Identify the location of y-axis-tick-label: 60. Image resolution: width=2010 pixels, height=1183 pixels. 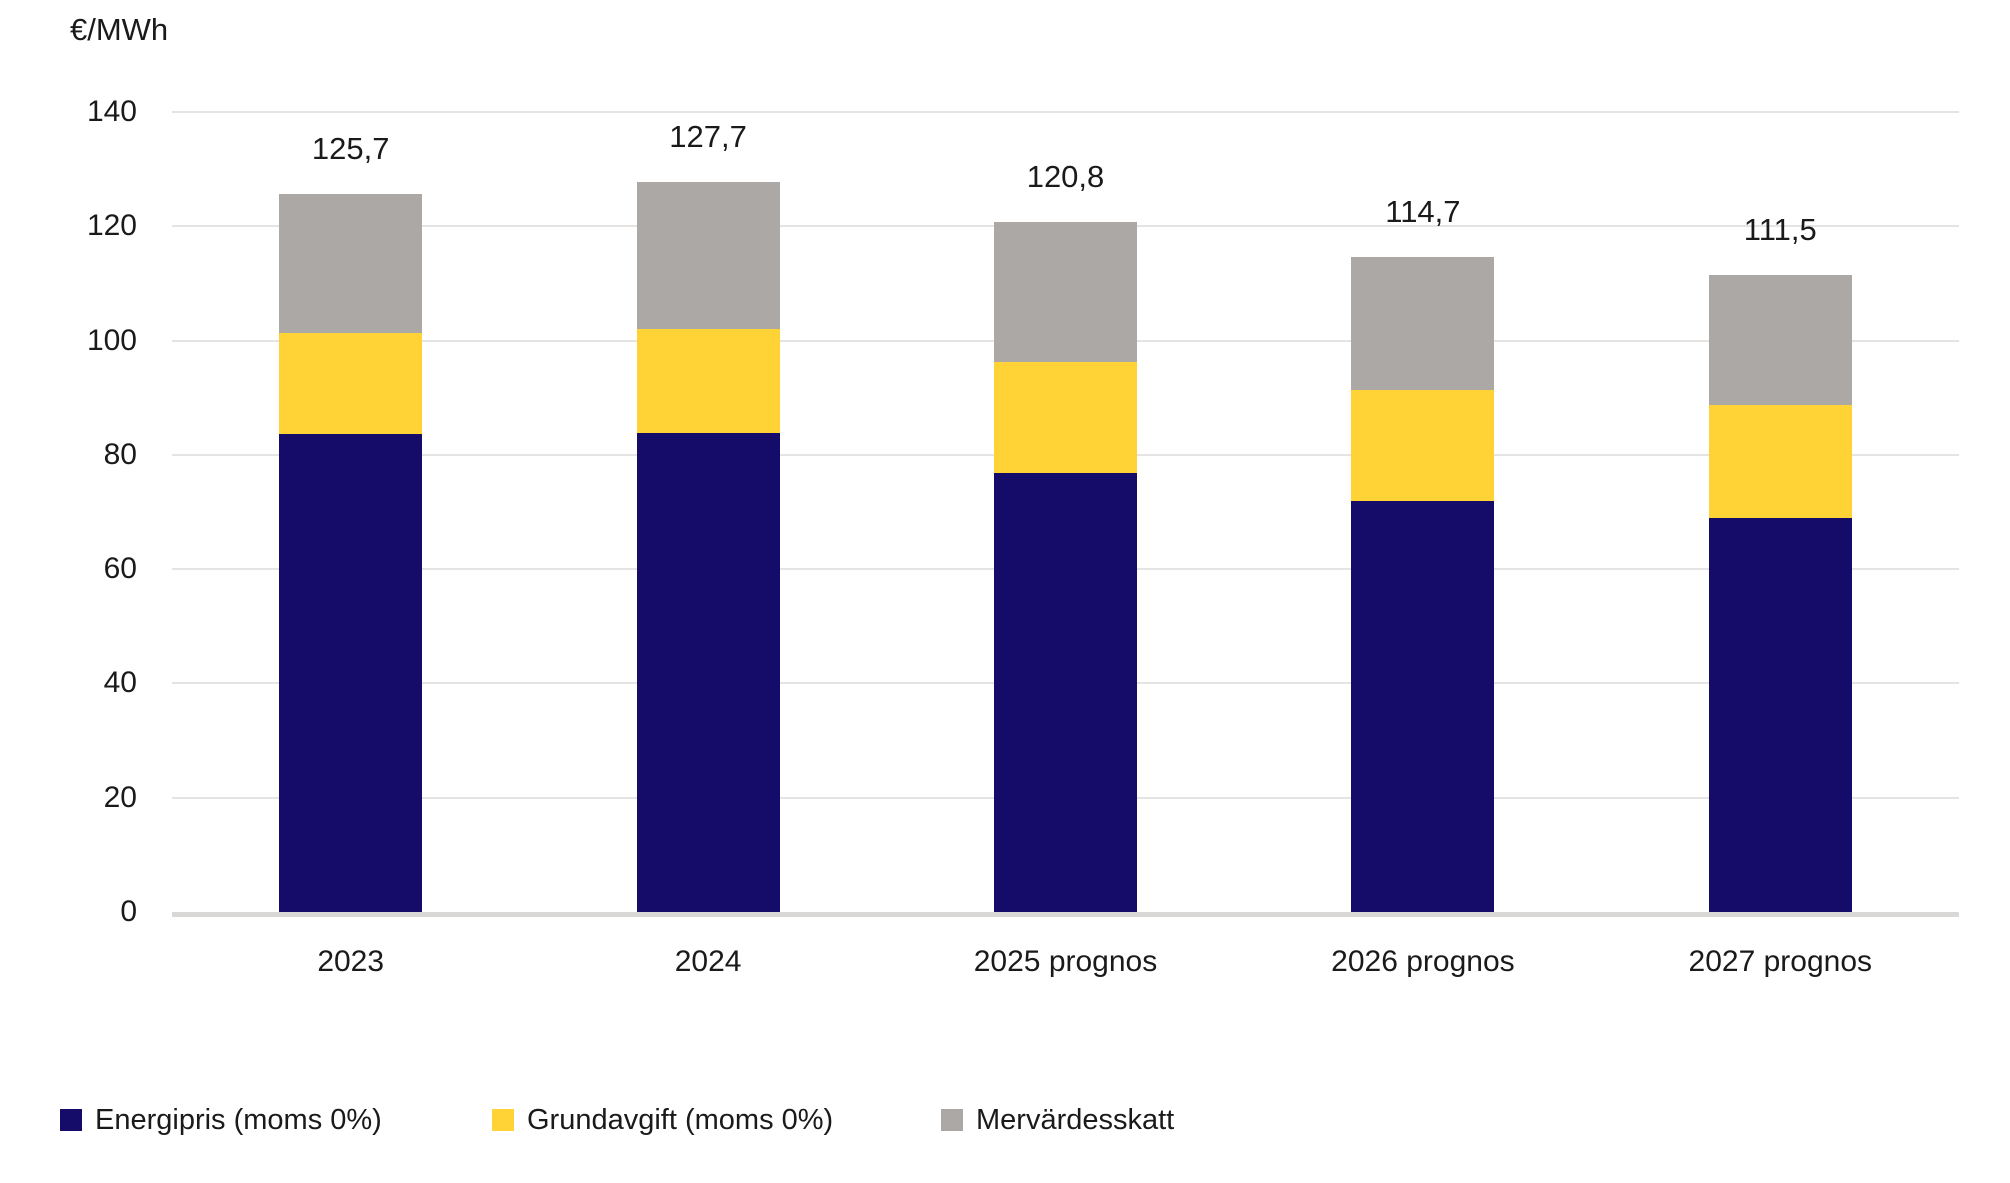
(120, 569).